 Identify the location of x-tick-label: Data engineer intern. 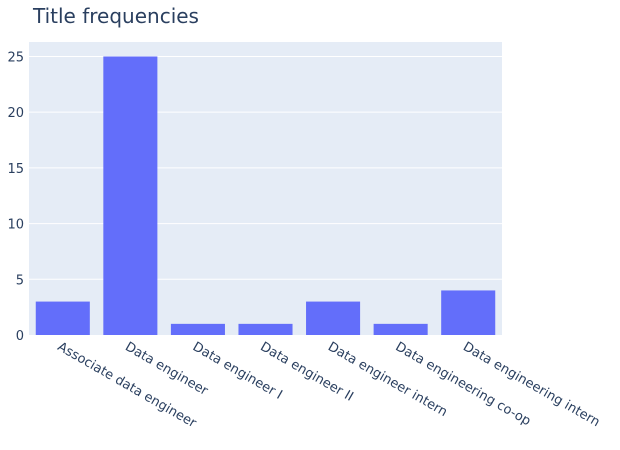
(387, 379).